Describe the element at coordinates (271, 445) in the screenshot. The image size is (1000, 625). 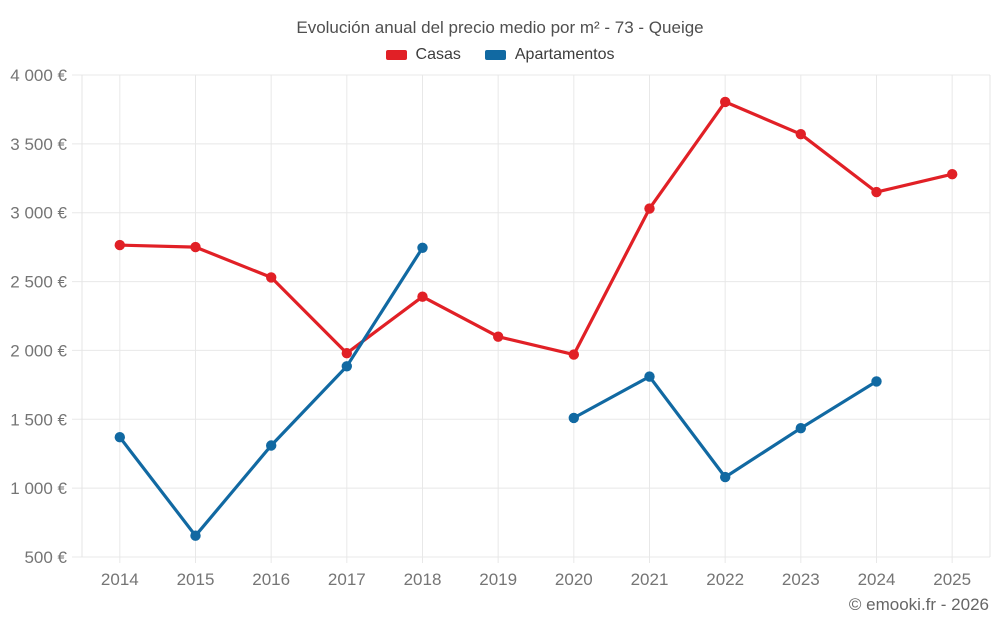
I see `data-point-apartamentos-2016` at that location.